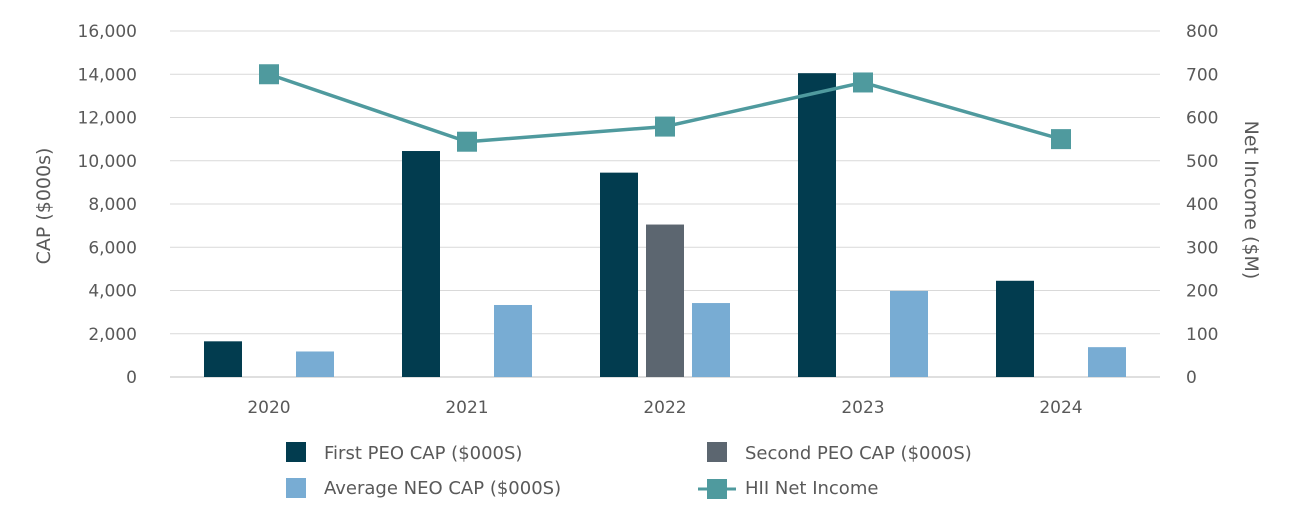 The width and height of the screenshot is (1296, 528). Describe the element at coordinates (1107, 362) in the screenshot. I see `bar-average-neo-cap-000s-2024` at that location.